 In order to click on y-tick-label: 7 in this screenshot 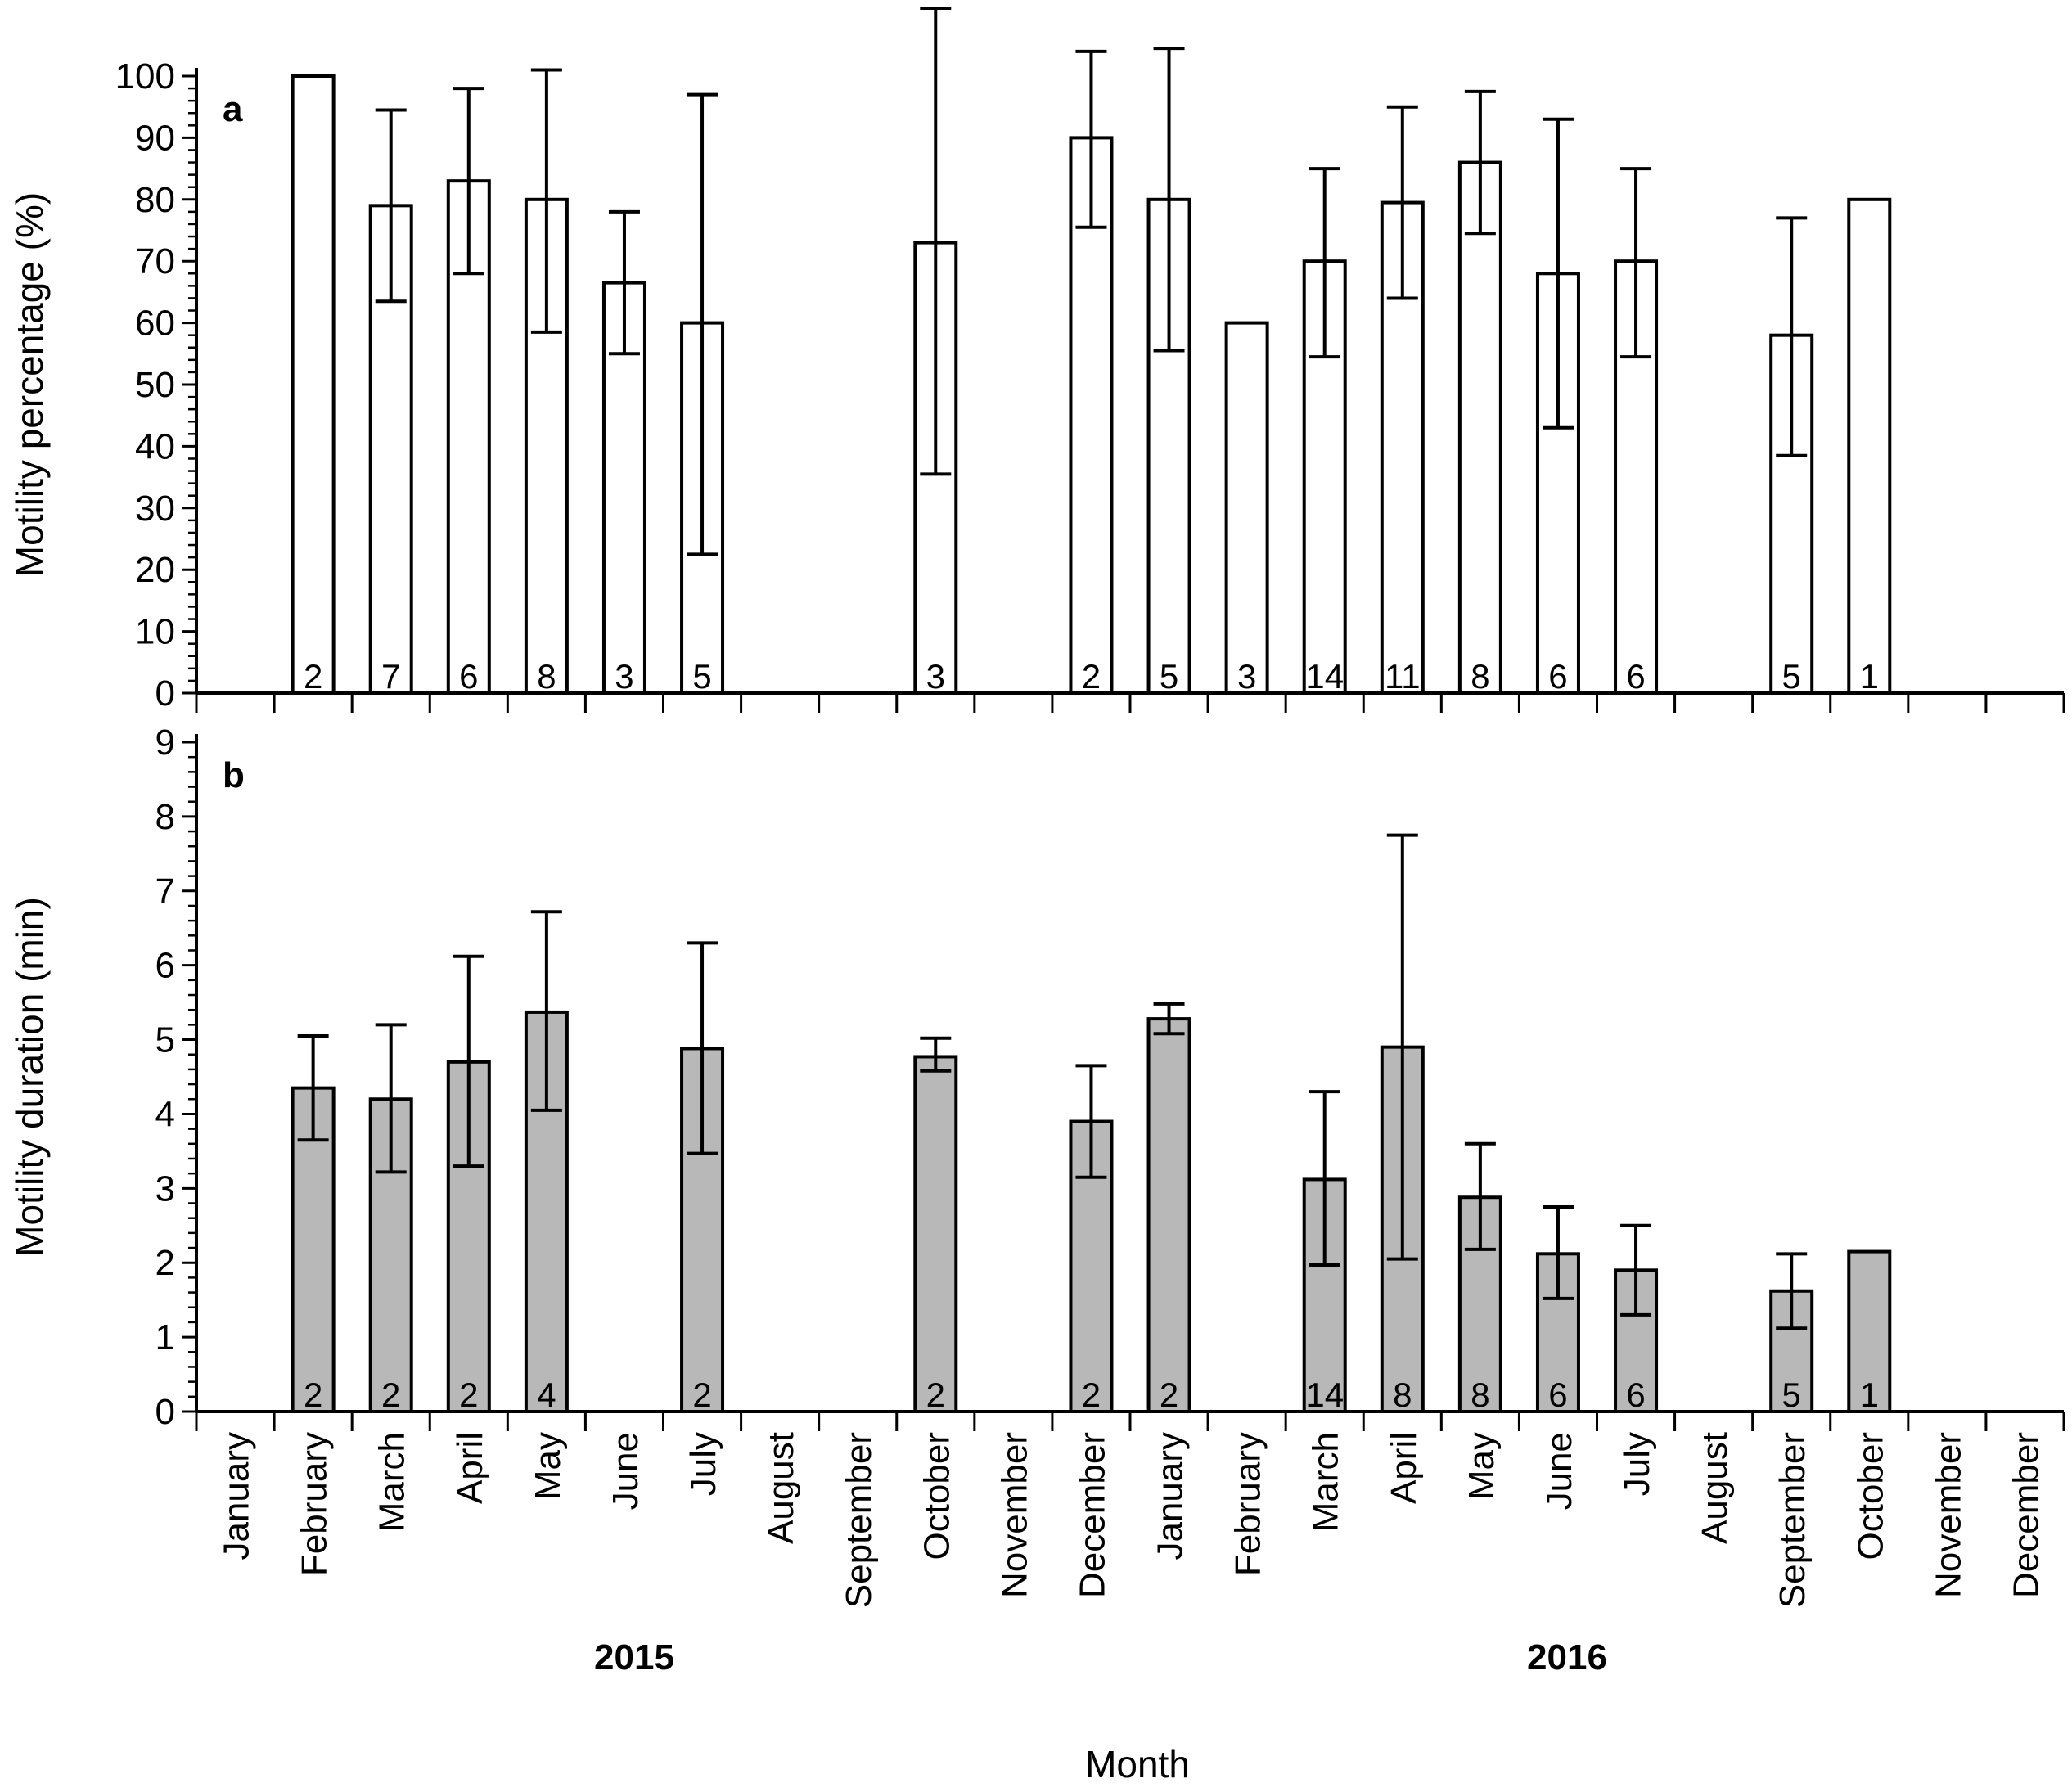, I will do `click(165, 891)`.